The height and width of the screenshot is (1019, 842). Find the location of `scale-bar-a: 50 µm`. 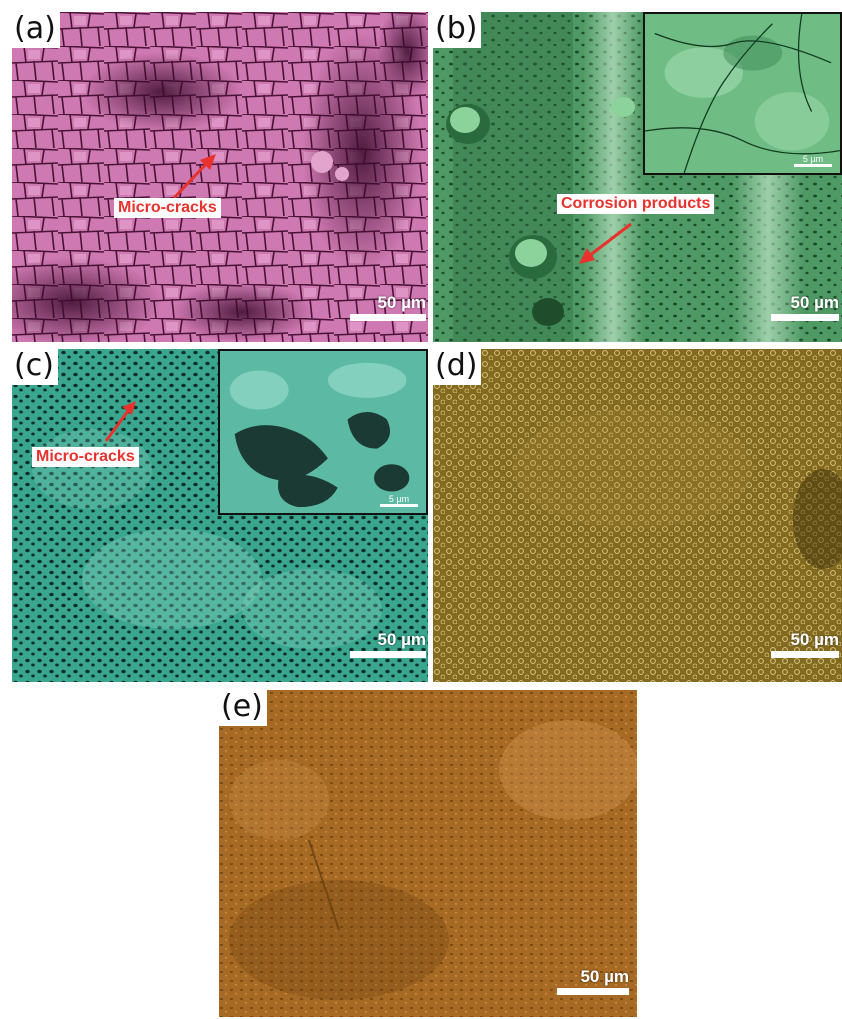

scale-bar-a: 50 µm is located at coordinates (388, 307).